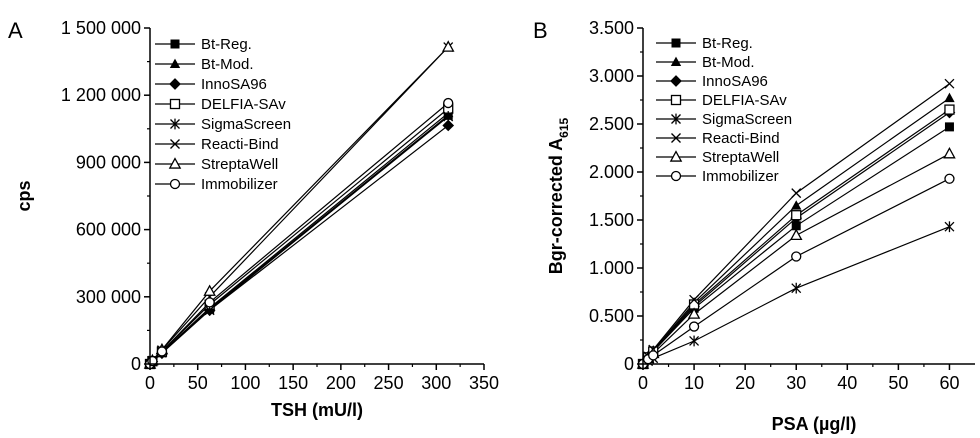 This screenshot has height=438, width=980. I want to click on panel-b-legend-label-3: DELFIA-SAv, so click(744, 100).